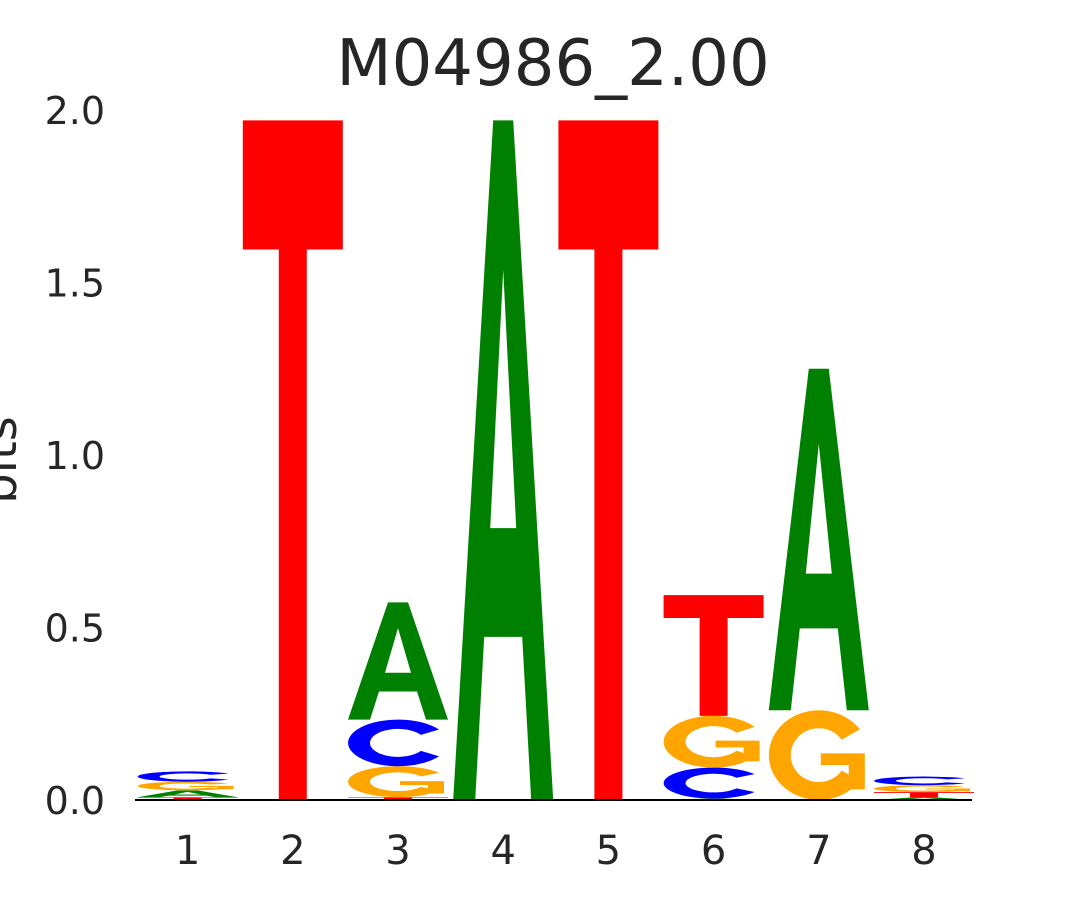 This screenshot has width=1080, height=900. Describe the element at coordinates (713, 851) in the screenshot. I see `x-tick-label: 6` at that location.